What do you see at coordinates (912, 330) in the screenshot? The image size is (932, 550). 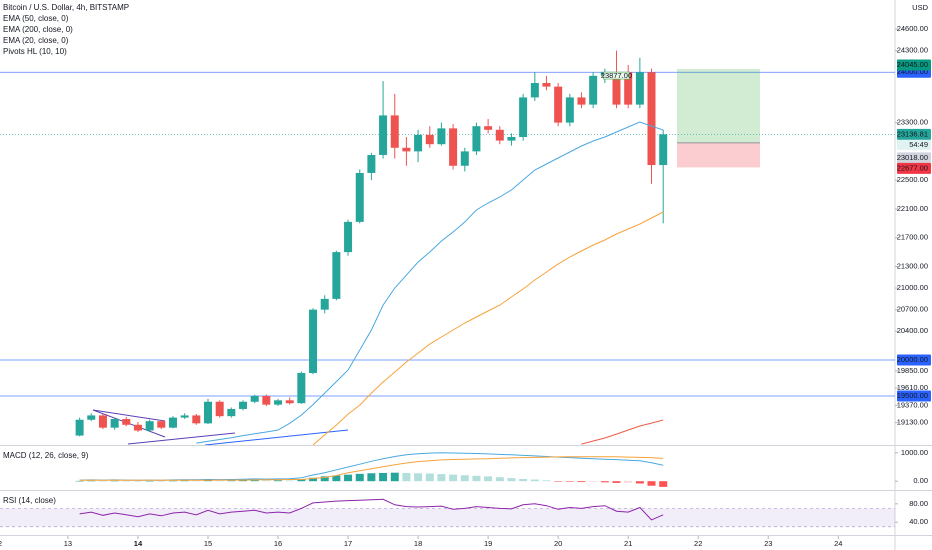 I see `y-tick-label: 20400.00` at bounding box center [912, 330].